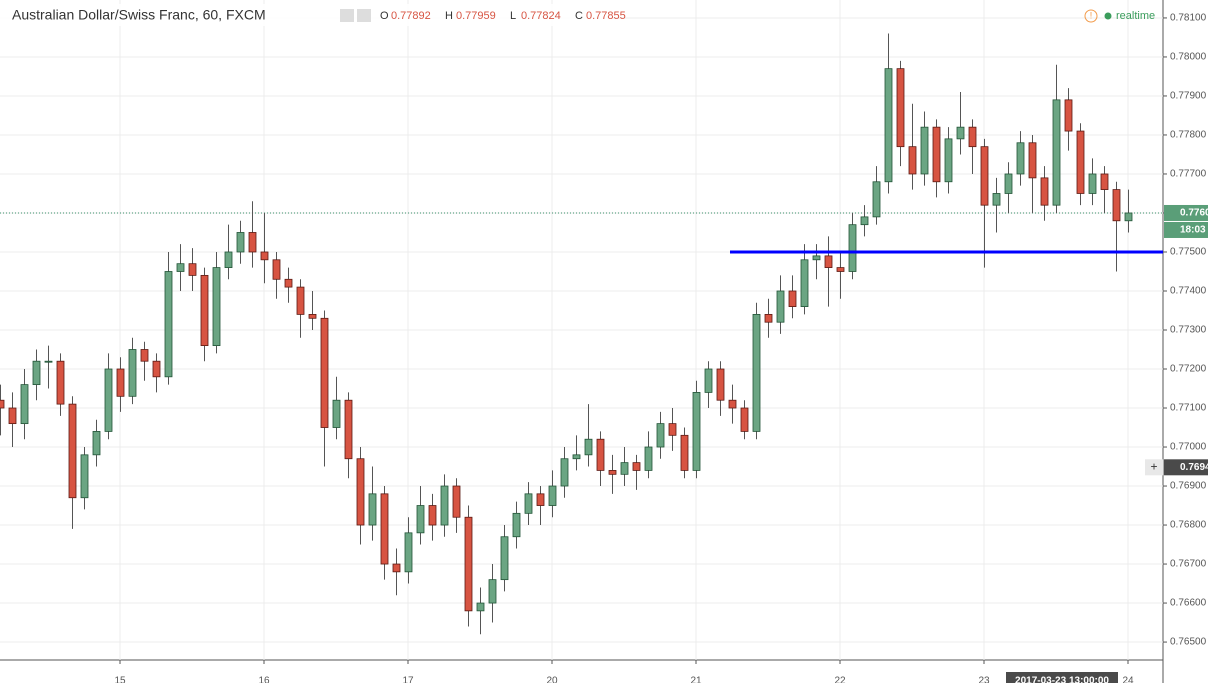 The height and width of the screenshot is (683, 1208). Describe the element at coordinates (1128, 679) in the screenshot. I see `x-tick-label: 24` at that location.